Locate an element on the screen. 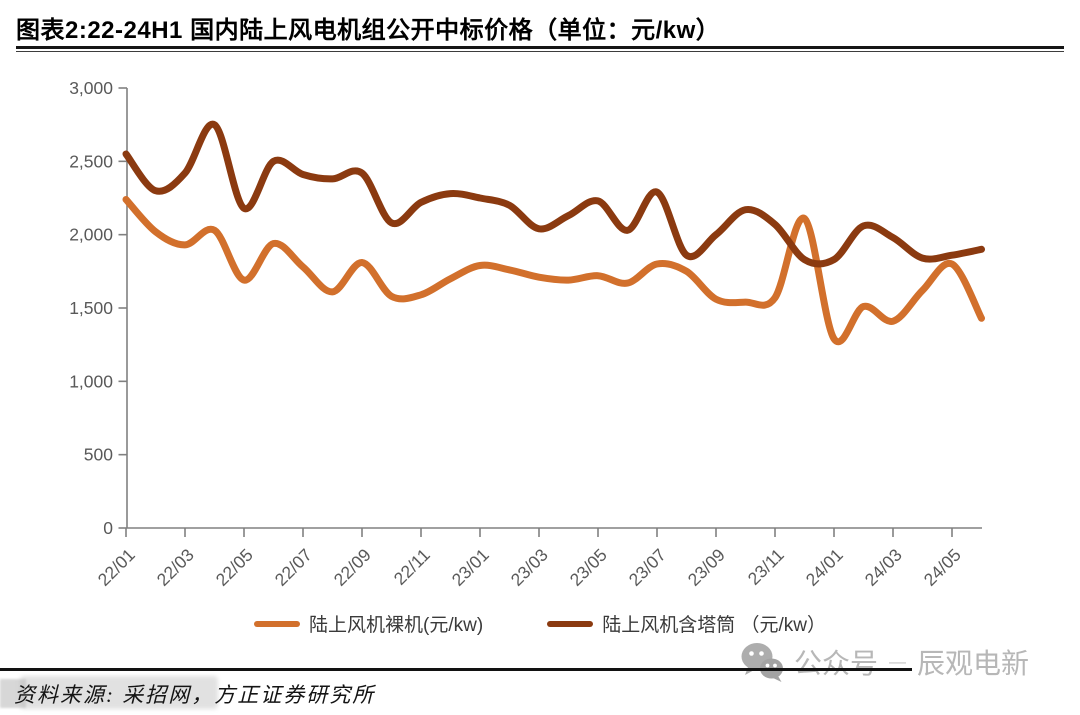  watermark-smudge is located at coordinates (119, 692).